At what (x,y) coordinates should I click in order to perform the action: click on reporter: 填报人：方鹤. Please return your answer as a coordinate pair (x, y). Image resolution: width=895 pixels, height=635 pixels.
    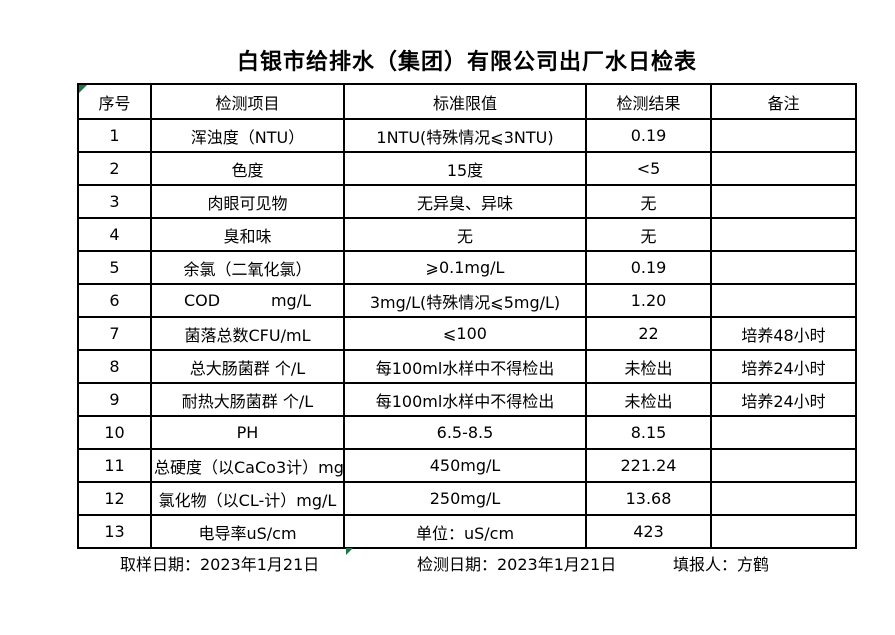
    Looking at the image, I should click on (721, 564).